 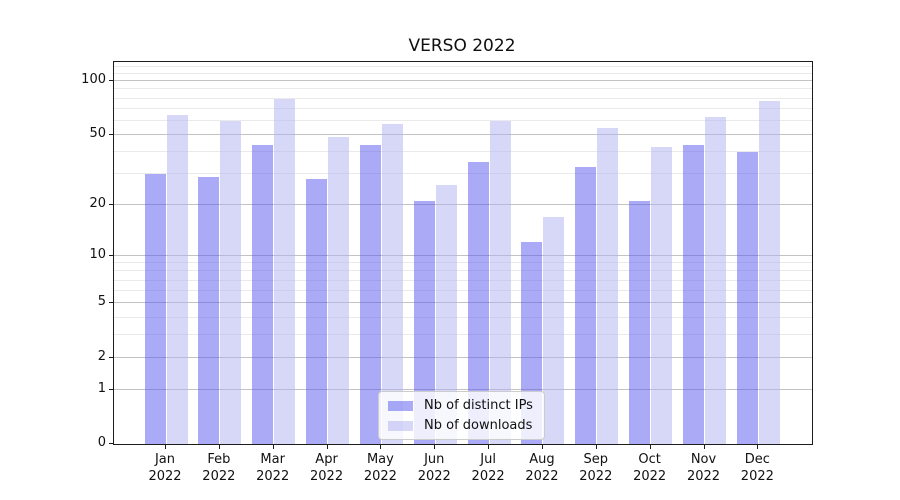 I want to click on bar-downloads-jul, so click(x=500, y=282).